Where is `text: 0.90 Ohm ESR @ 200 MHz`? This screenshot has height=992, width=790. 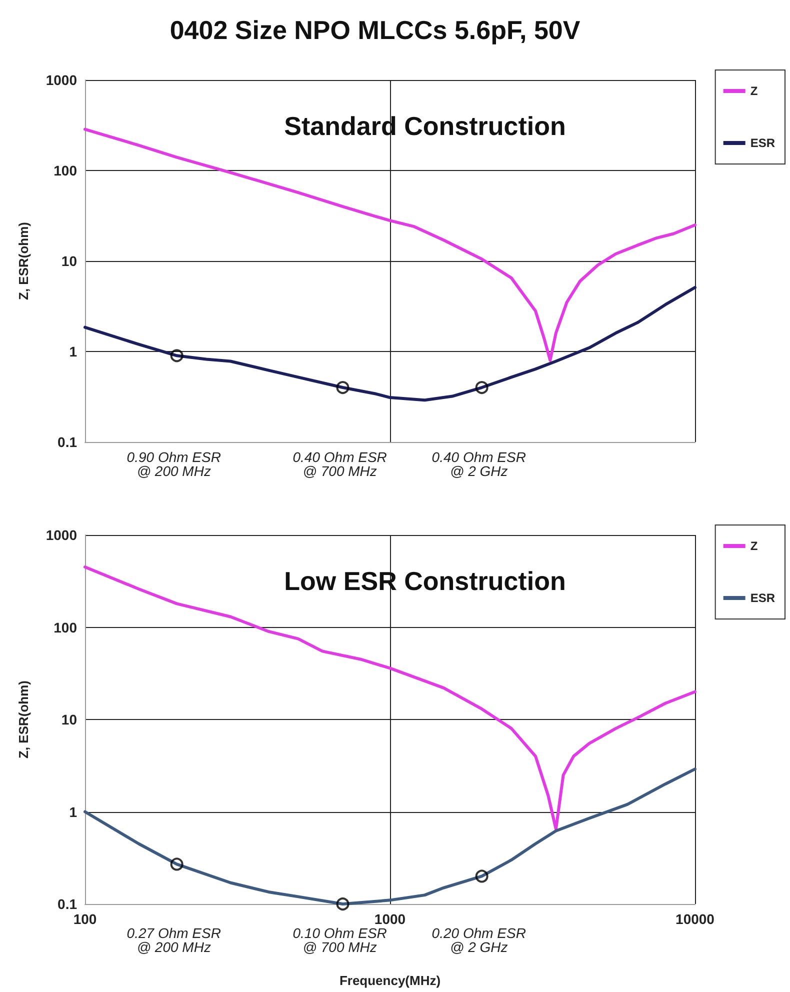
text: 0.90 Ohm ESR @ 200 MHz is located at coordinates (173, 464).